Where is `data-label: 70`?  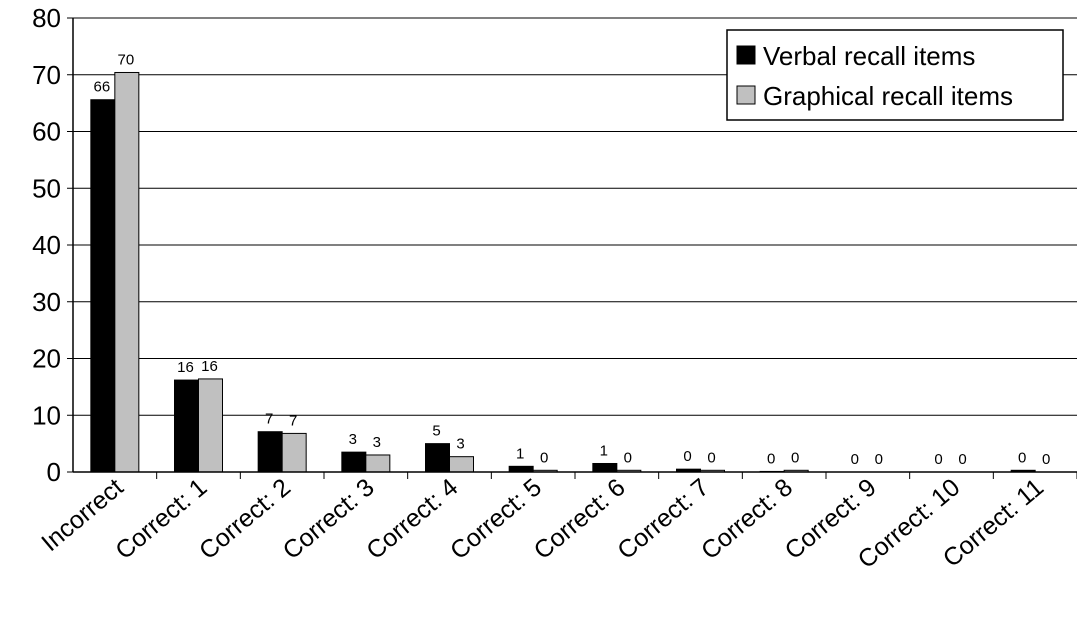 data-label: 70 is located at coordinates (125, 59).